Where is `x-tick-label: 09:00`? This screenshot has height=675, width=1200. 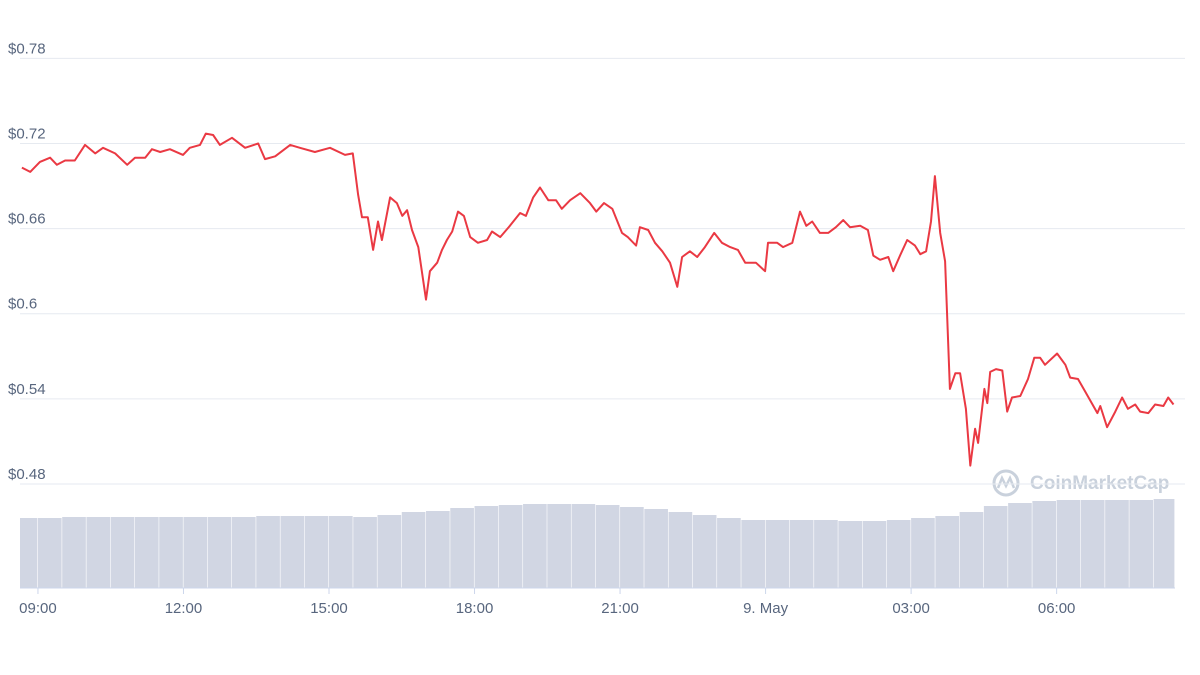
x-tick-label: 09:00 is located at coordinates (38, 608).